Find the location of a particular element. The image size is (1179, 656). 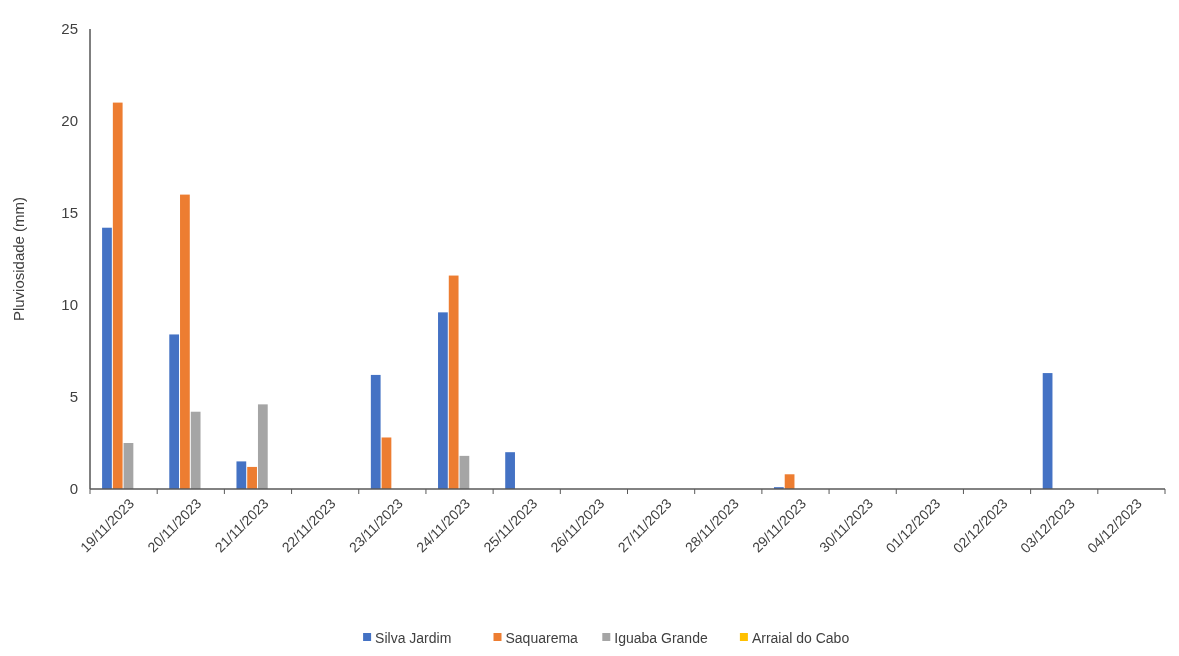

y-tick-label: 0 is located at coordinates (73, 489).